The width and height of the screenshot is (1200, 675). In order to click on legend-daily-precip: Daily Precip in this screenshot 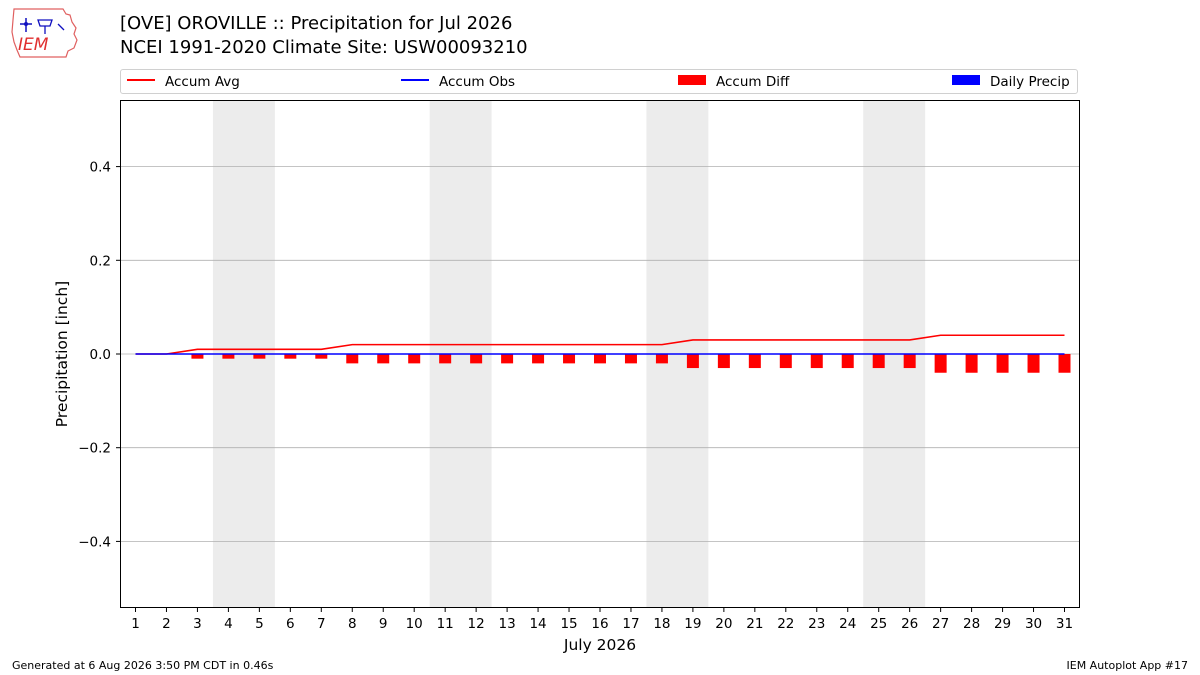, I will do `click(1011, 82)`.